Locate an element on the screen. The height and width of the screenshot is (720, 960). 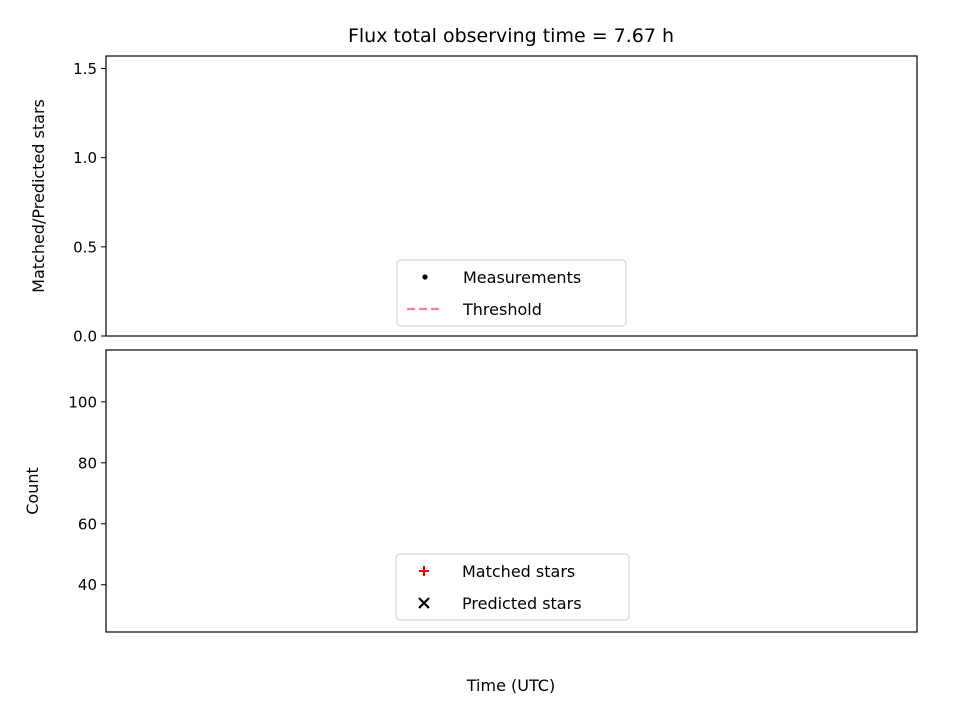
legend-label: Matched stars is located at coordinates (518, 571).